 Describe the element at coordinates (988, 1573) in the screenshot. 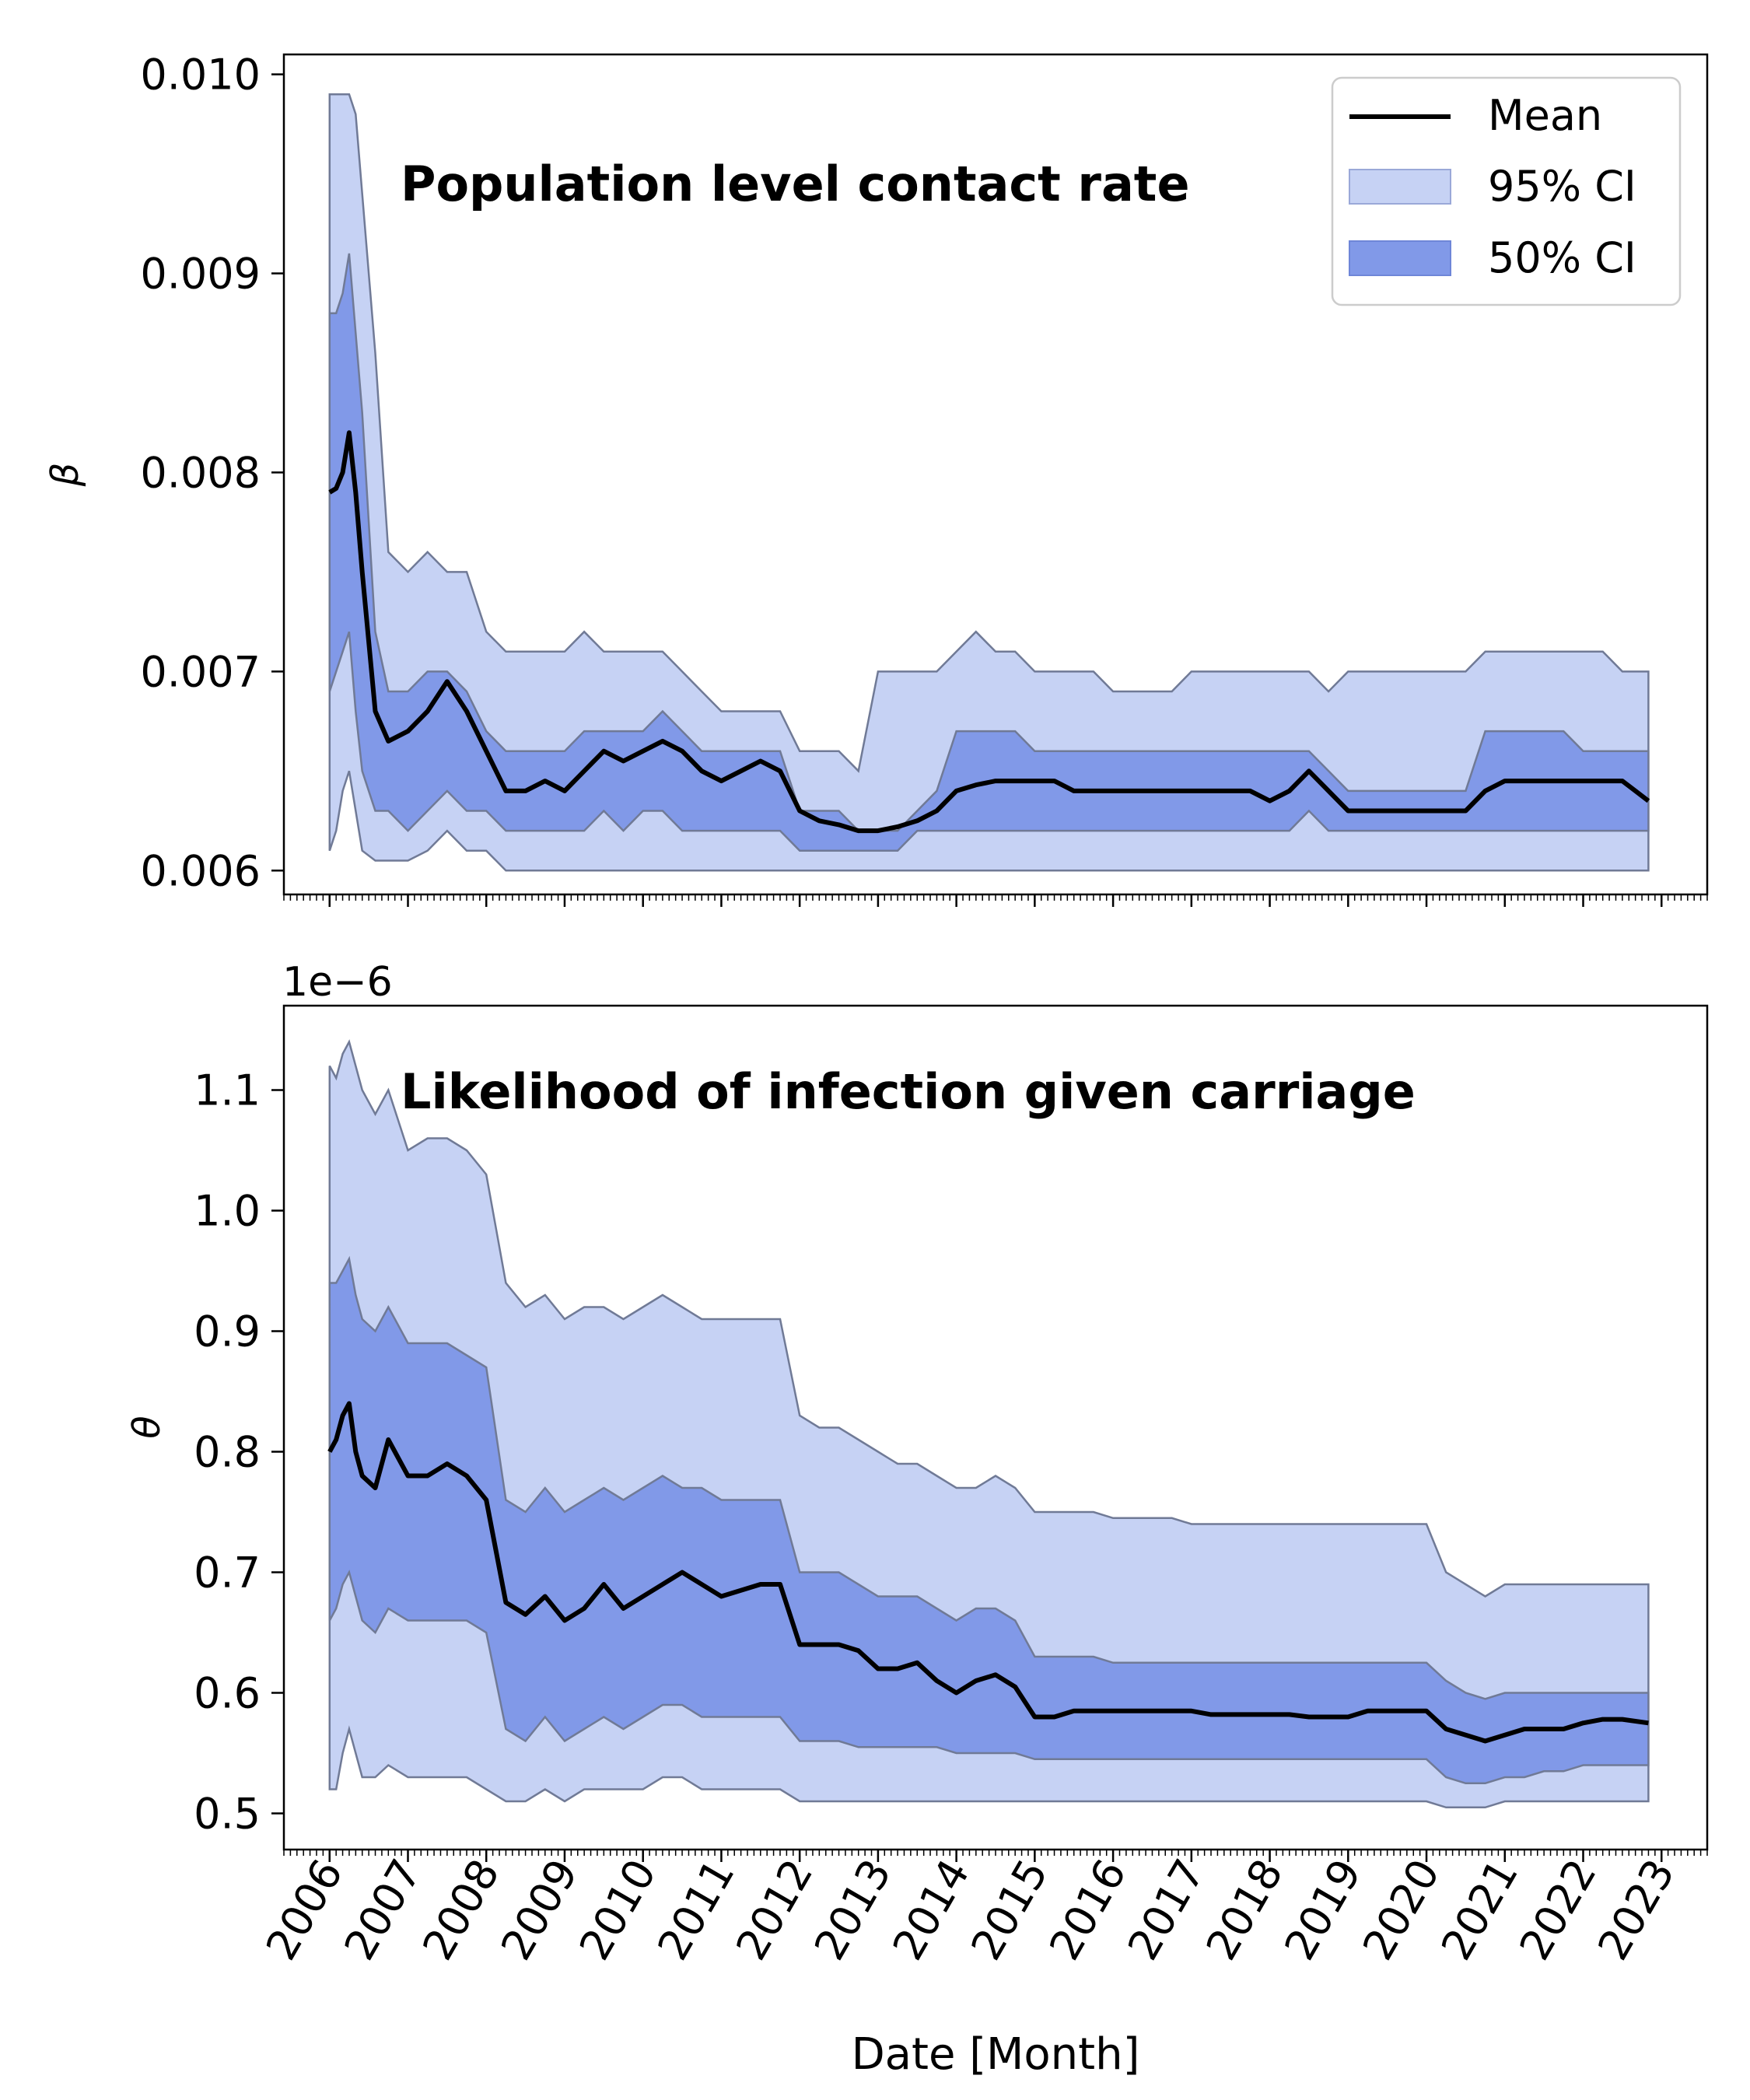

I see `infection-likelihood-mean-line` at that location.